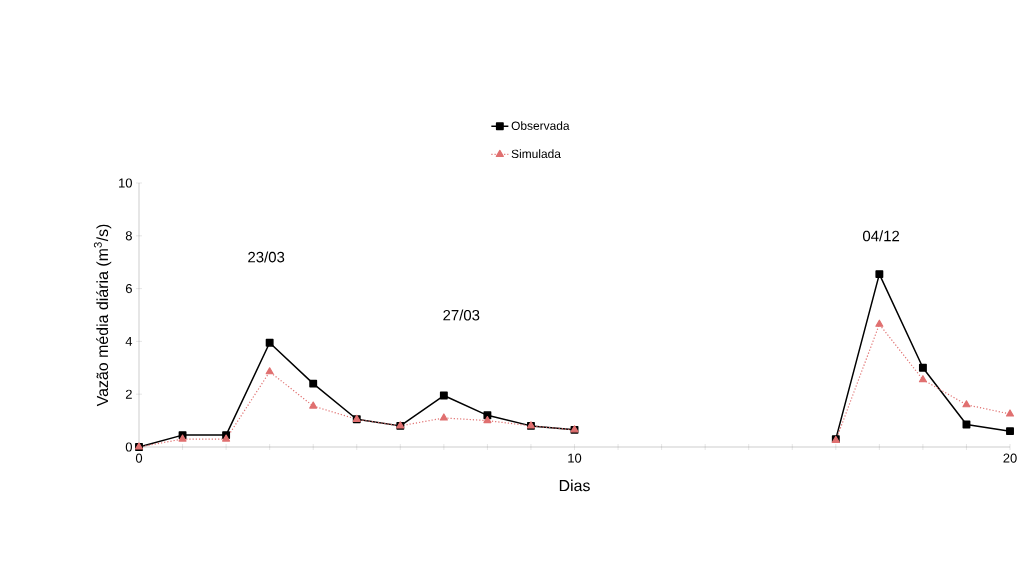  Describe the element at coordinates (128, 447) in the screenshot. I see `y-tick-label: 0` at that location.